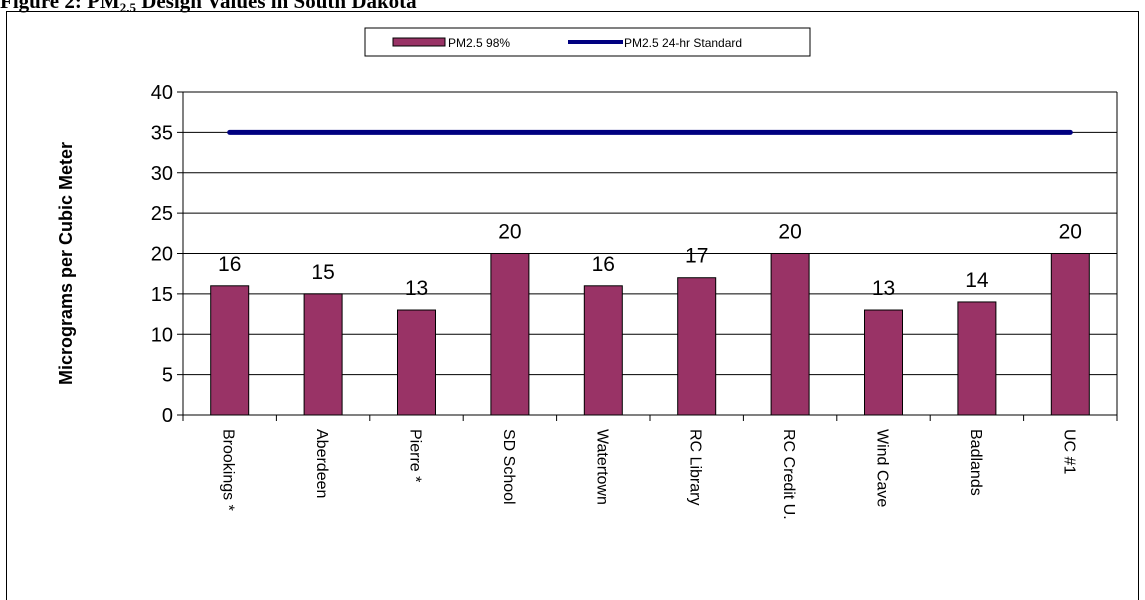 The image size is (1145, 600). Describe the element at coordinates (603, 264) in the screenshot. I see `data-label-4: 16` at that location.